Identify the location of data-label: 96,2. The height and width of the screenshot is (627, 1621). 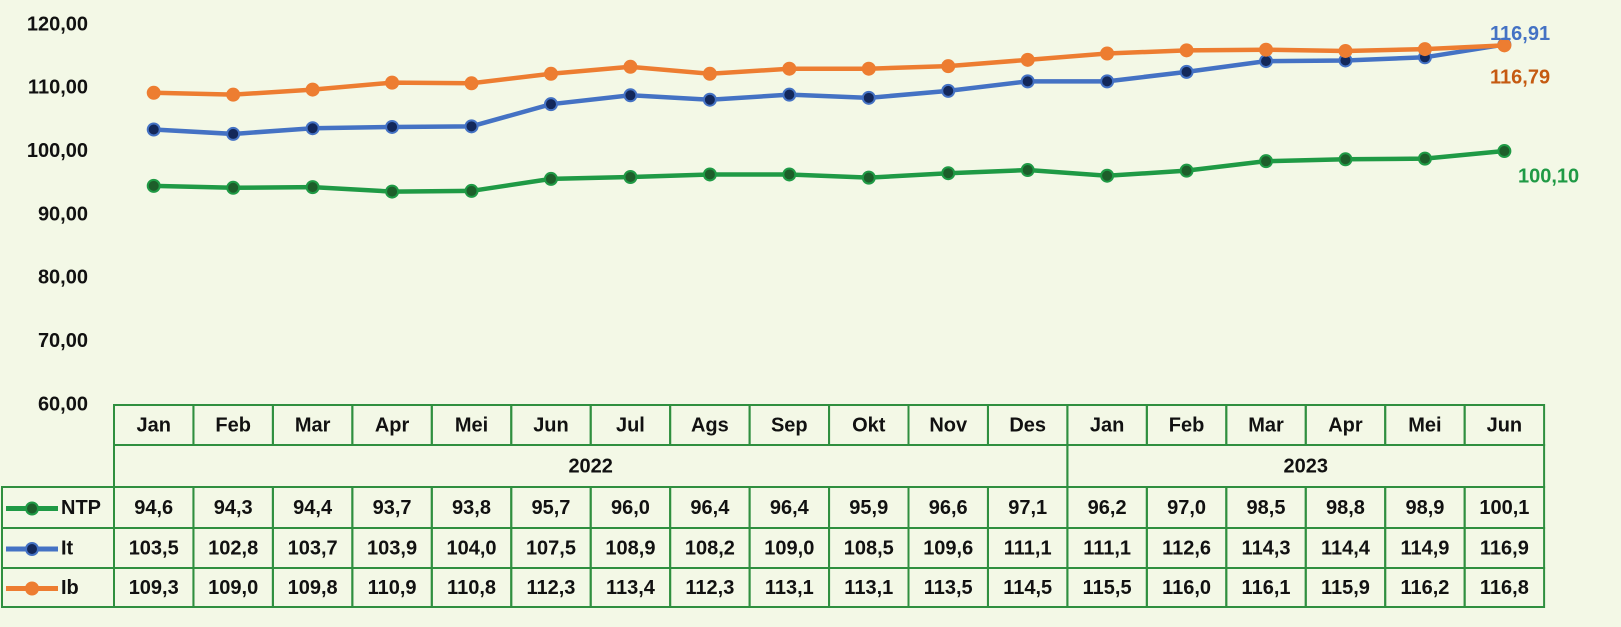
(1107, 508).